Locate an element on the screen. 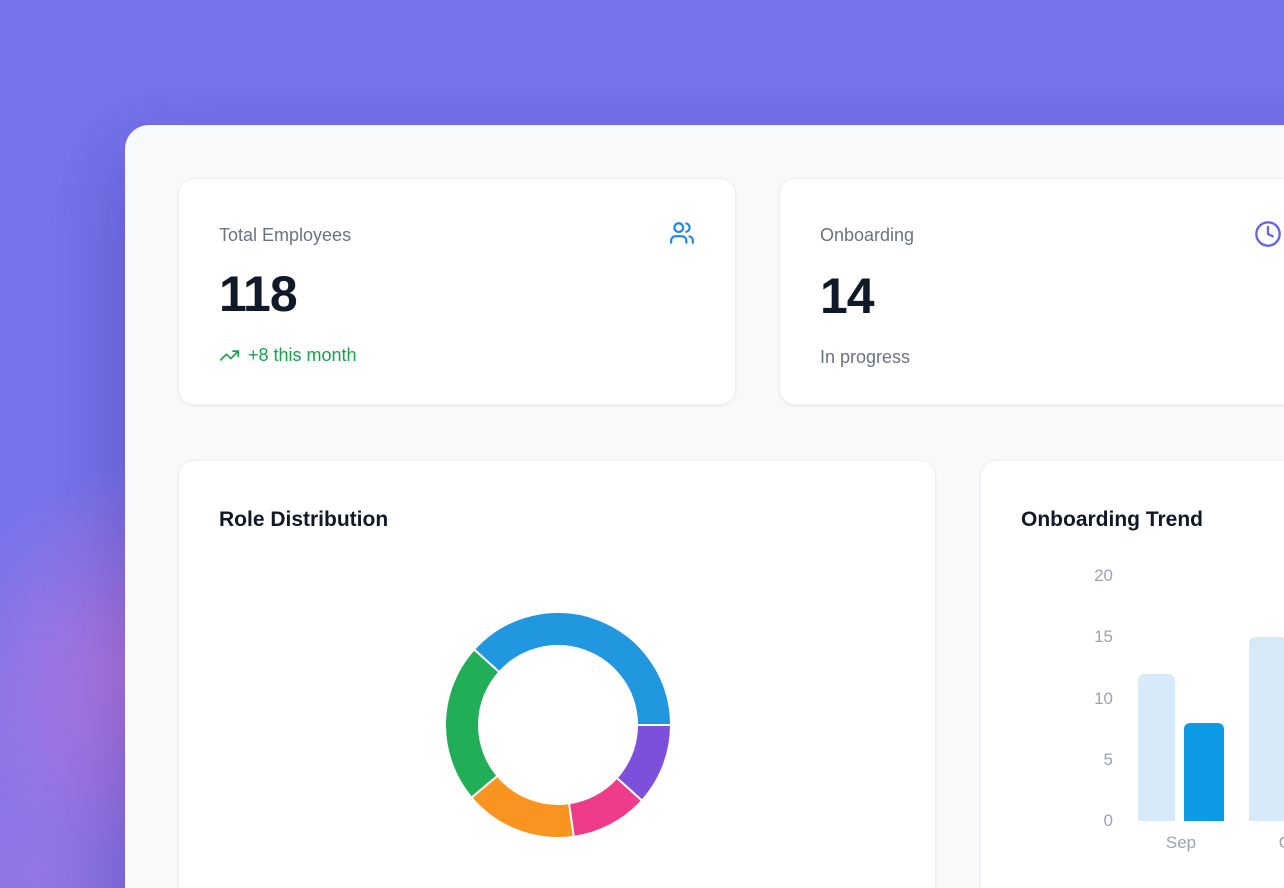 Image resolution: width=1284 pixels, height=888 pixels. chart-title-onboarding-trend: Onboarding Trend is located at coordinates (1112, 519).